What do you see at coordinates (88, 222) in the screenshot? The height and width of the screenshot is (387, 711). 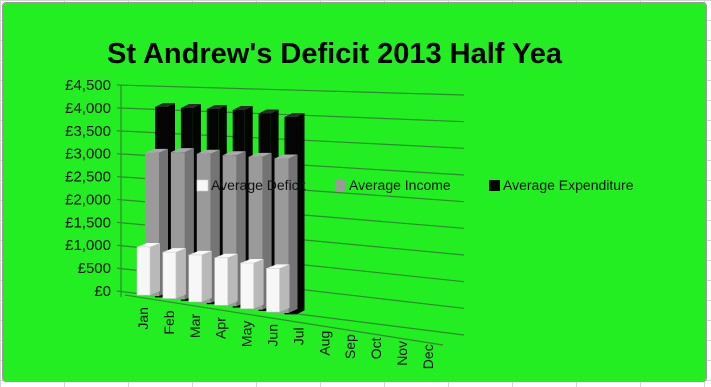 I see `y-tick-label: £1,500` at bounding box center [88, 222].